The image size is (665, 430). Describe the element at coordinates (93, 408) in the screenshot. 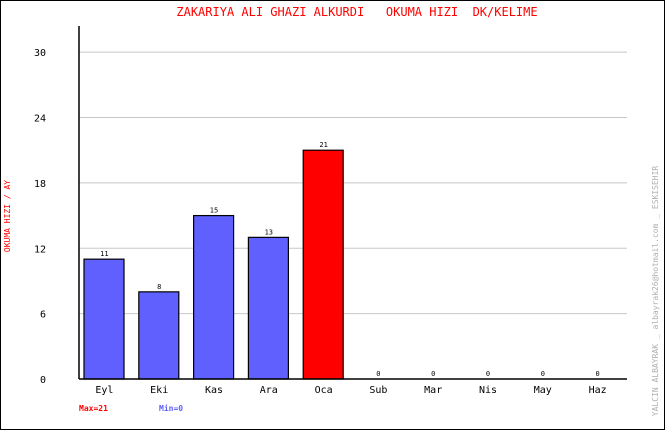

I see `max-label: Max=21` at that location.